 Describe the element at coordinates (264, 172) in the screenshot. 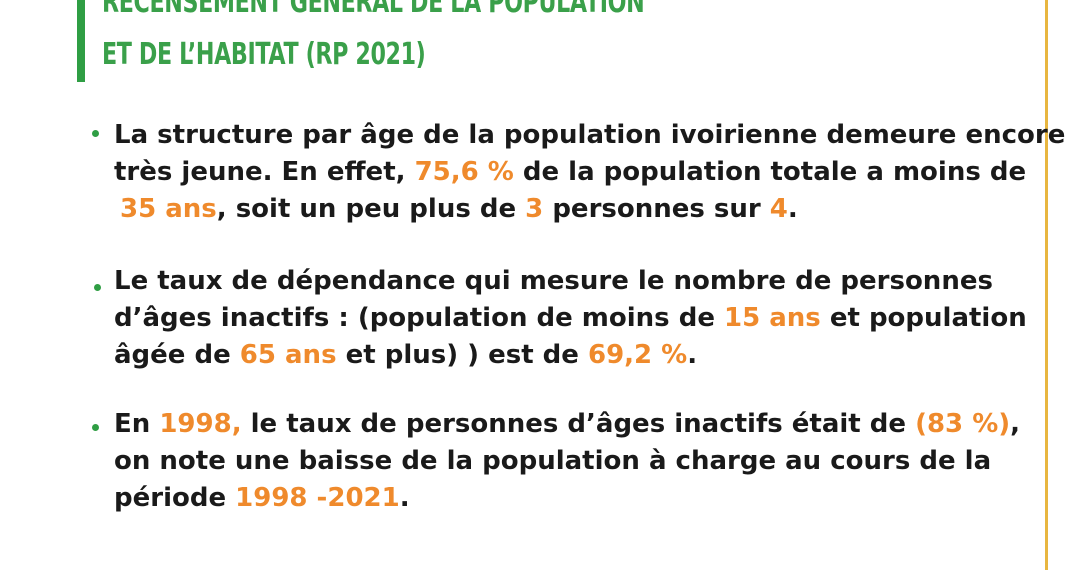

I see `text-run: très jeune. En effet,` at that location.